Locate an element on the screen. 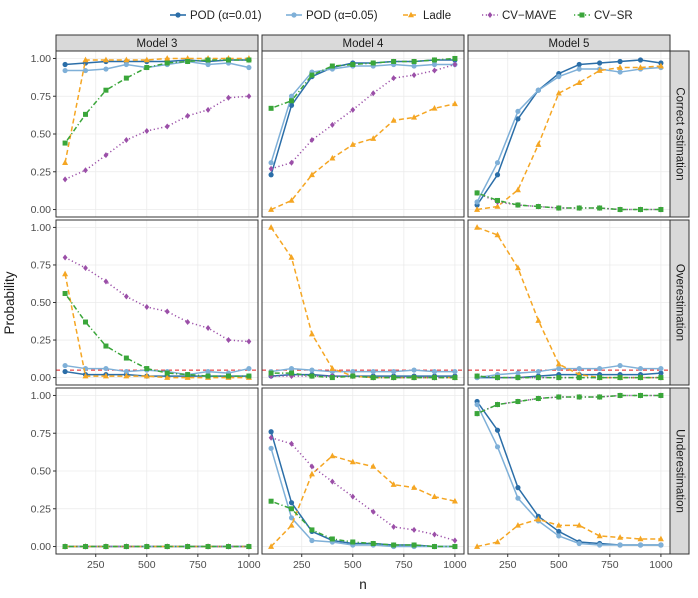 The image size is (698, 598). panel-border is located at coordinates (363, 471).